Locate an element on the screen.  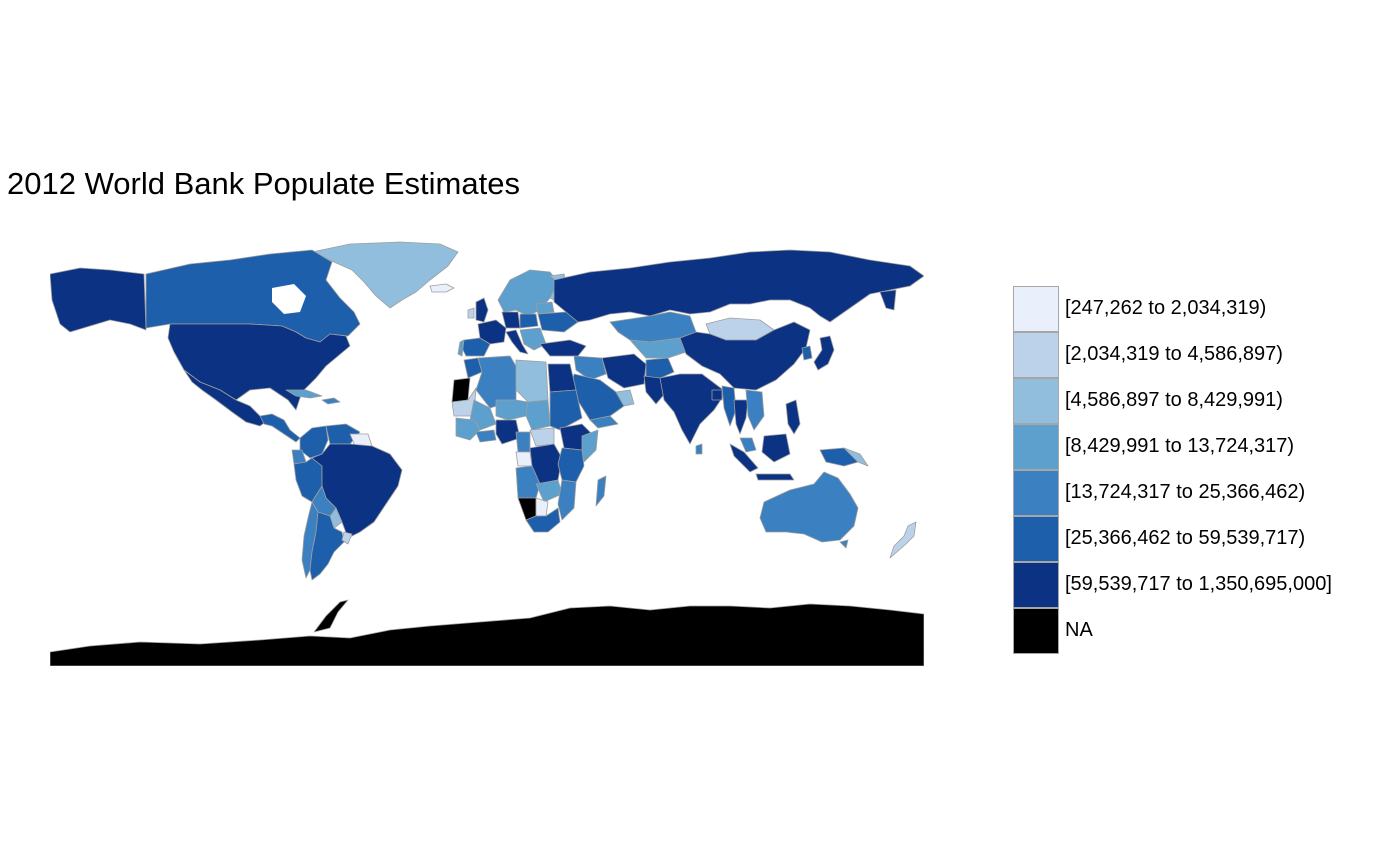
region-sri-lanka is located at coordinates (699, 449).